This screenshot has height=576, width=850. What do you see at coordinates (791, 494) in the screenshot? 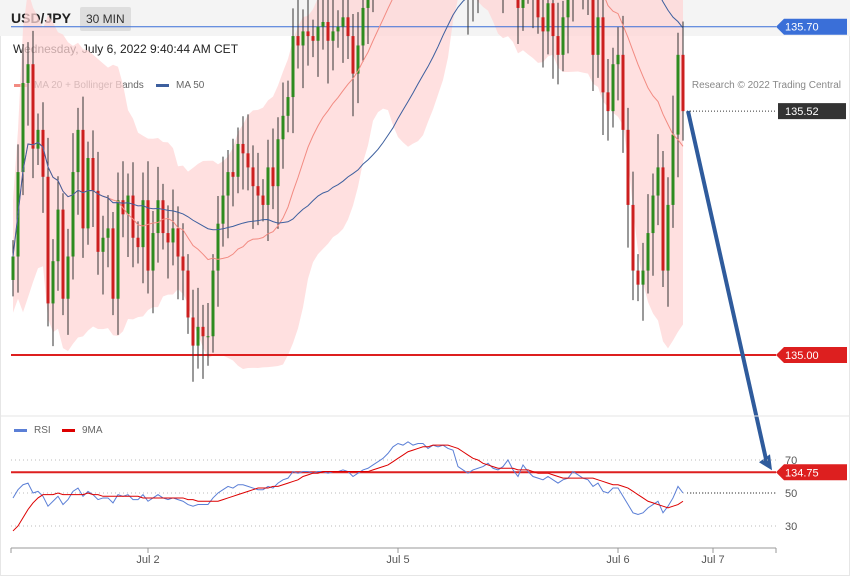
I see `rsi-level-label-50: 50` at bounding box center [791, 494].